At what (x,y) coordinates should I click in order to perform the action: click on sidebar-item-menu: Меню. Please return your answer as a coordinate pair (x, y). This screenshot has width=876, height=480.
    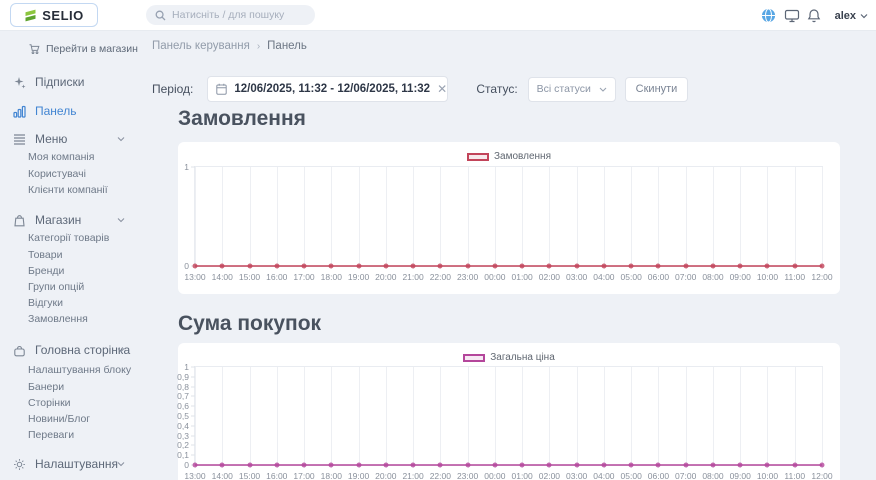
    Looking at the image, I should click on (70, 139).